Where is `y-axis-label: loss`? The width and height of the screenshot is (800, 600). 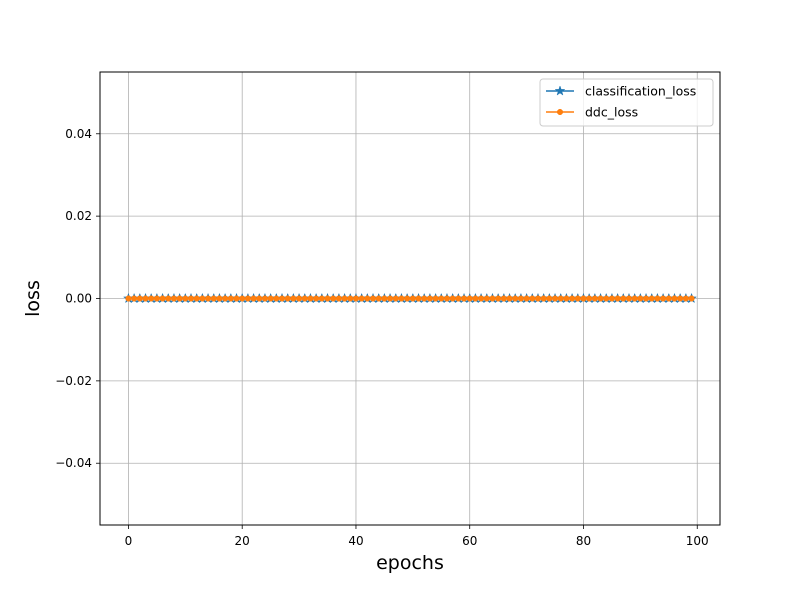 y-axis-label: loss is located at coordinates (33, 298).